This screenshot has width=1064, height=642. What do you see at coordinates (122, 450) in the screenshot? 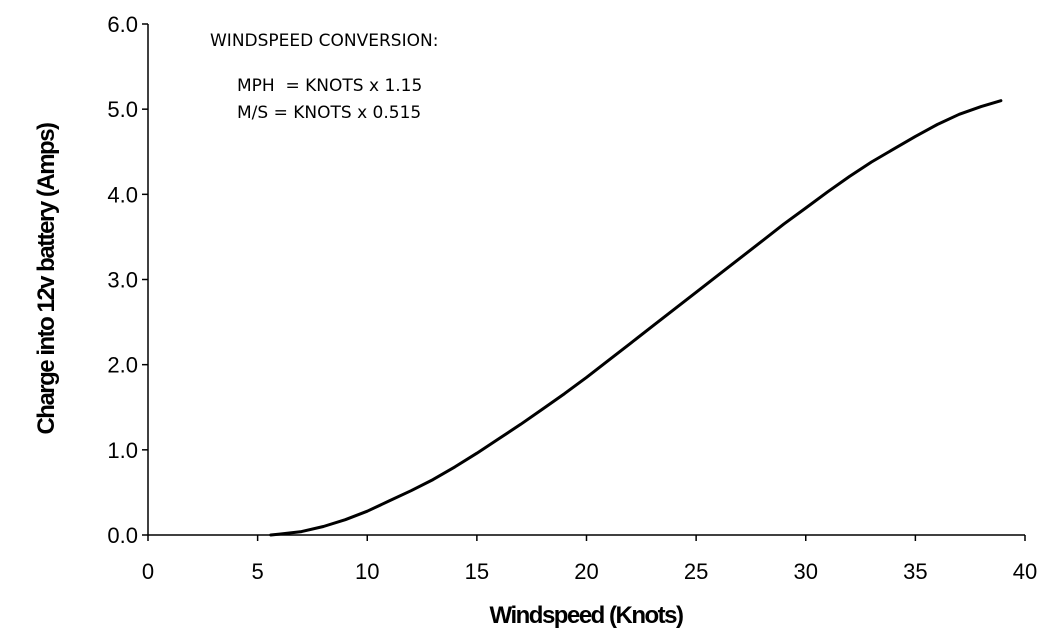
I see `y-tick-label: 1.0` at bounding box center [122, 450].